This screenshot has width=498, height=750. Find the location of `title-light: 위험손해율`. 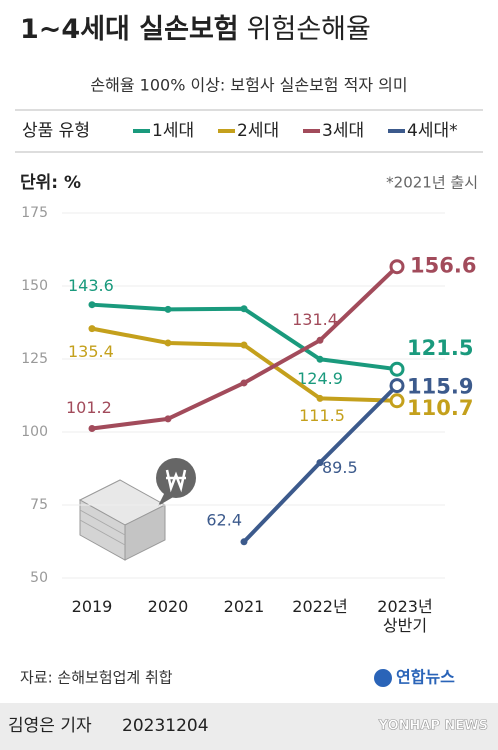

title-light: 위험손해율 is located at coordinates (309, 29).